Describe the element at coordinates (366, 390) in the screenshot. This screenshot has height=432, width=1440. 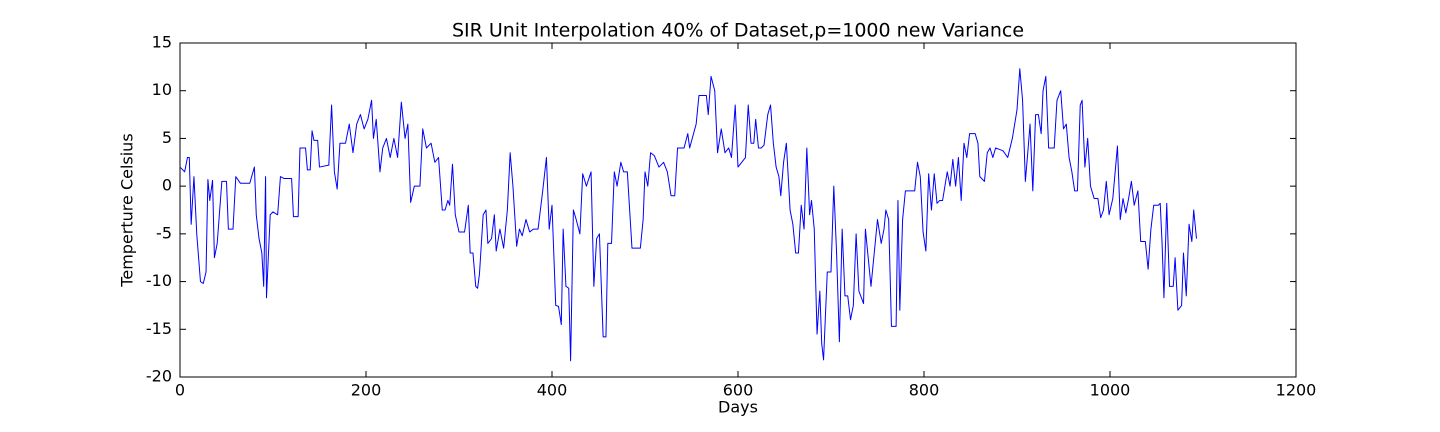
I see `x-tick-label: 200` at that location.